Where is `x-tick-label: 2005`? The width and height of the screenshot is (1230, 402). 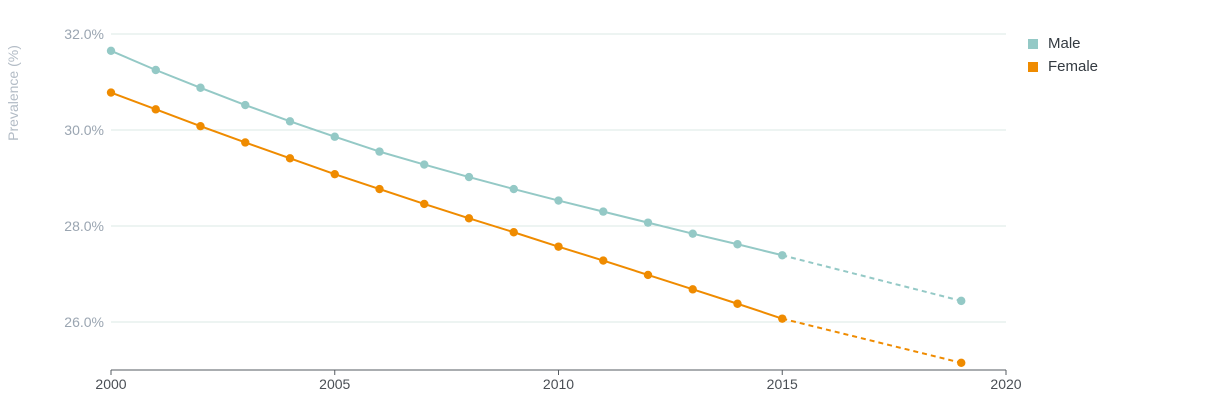 x-tick-label: 2005 is located at coordinates (334, 384).